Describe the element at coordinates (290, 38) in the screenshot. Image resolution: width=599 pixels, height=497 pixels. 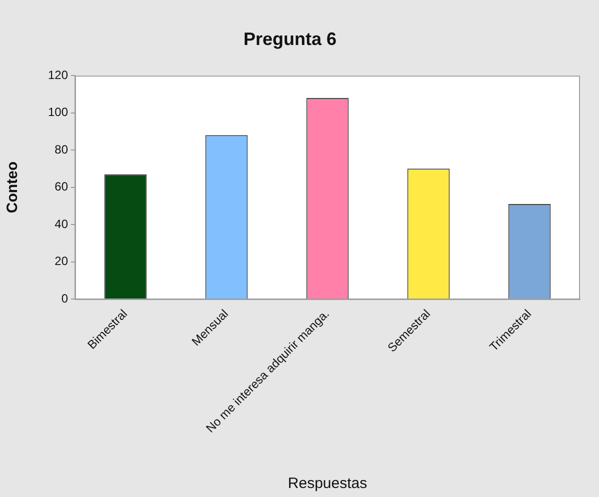
I see `chart-title: Pregunta 6` at that location.